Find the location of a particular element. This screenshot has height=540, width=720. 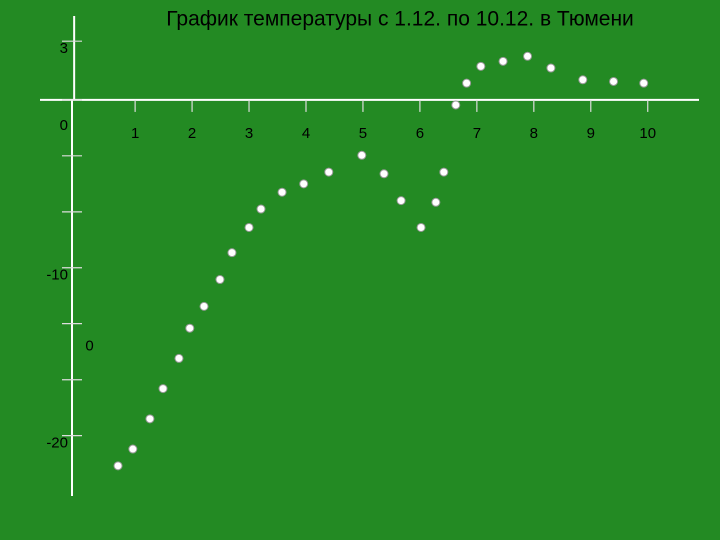

x-tick-label: 9 is located at coordinates (591, 133).